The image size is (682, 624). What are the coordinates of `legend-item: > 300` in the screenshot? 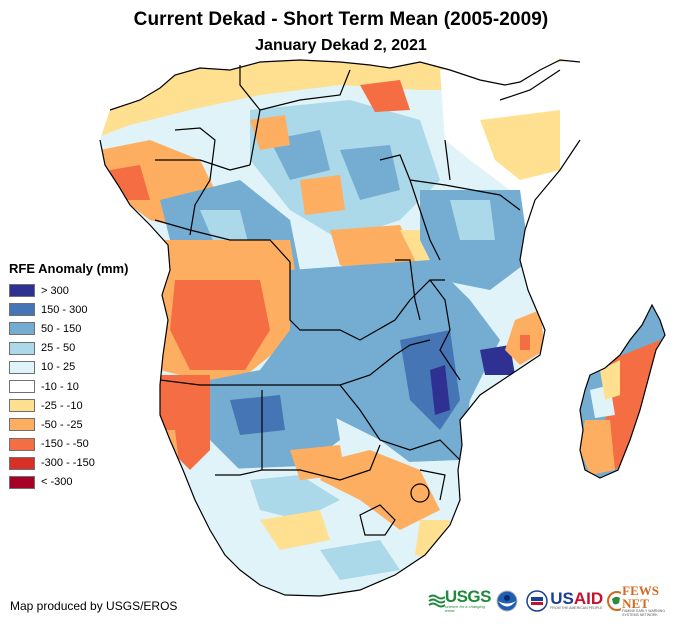 It's located at (68, 290).